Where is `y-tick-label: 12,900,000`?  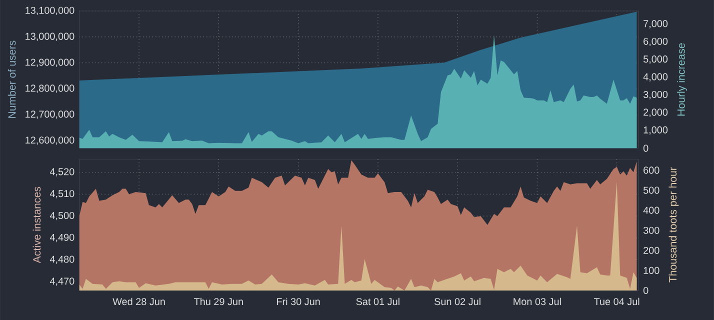
y-tick-label: 12,900,000 is located at coordinates (50, 62).